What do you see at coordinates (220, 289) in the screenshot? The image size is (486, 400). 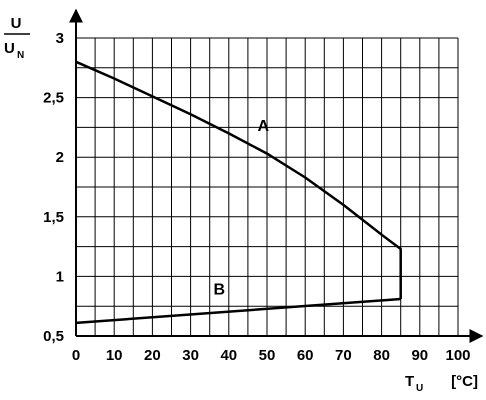 I see `series-label-b: B` at bounding box center [220, 289].